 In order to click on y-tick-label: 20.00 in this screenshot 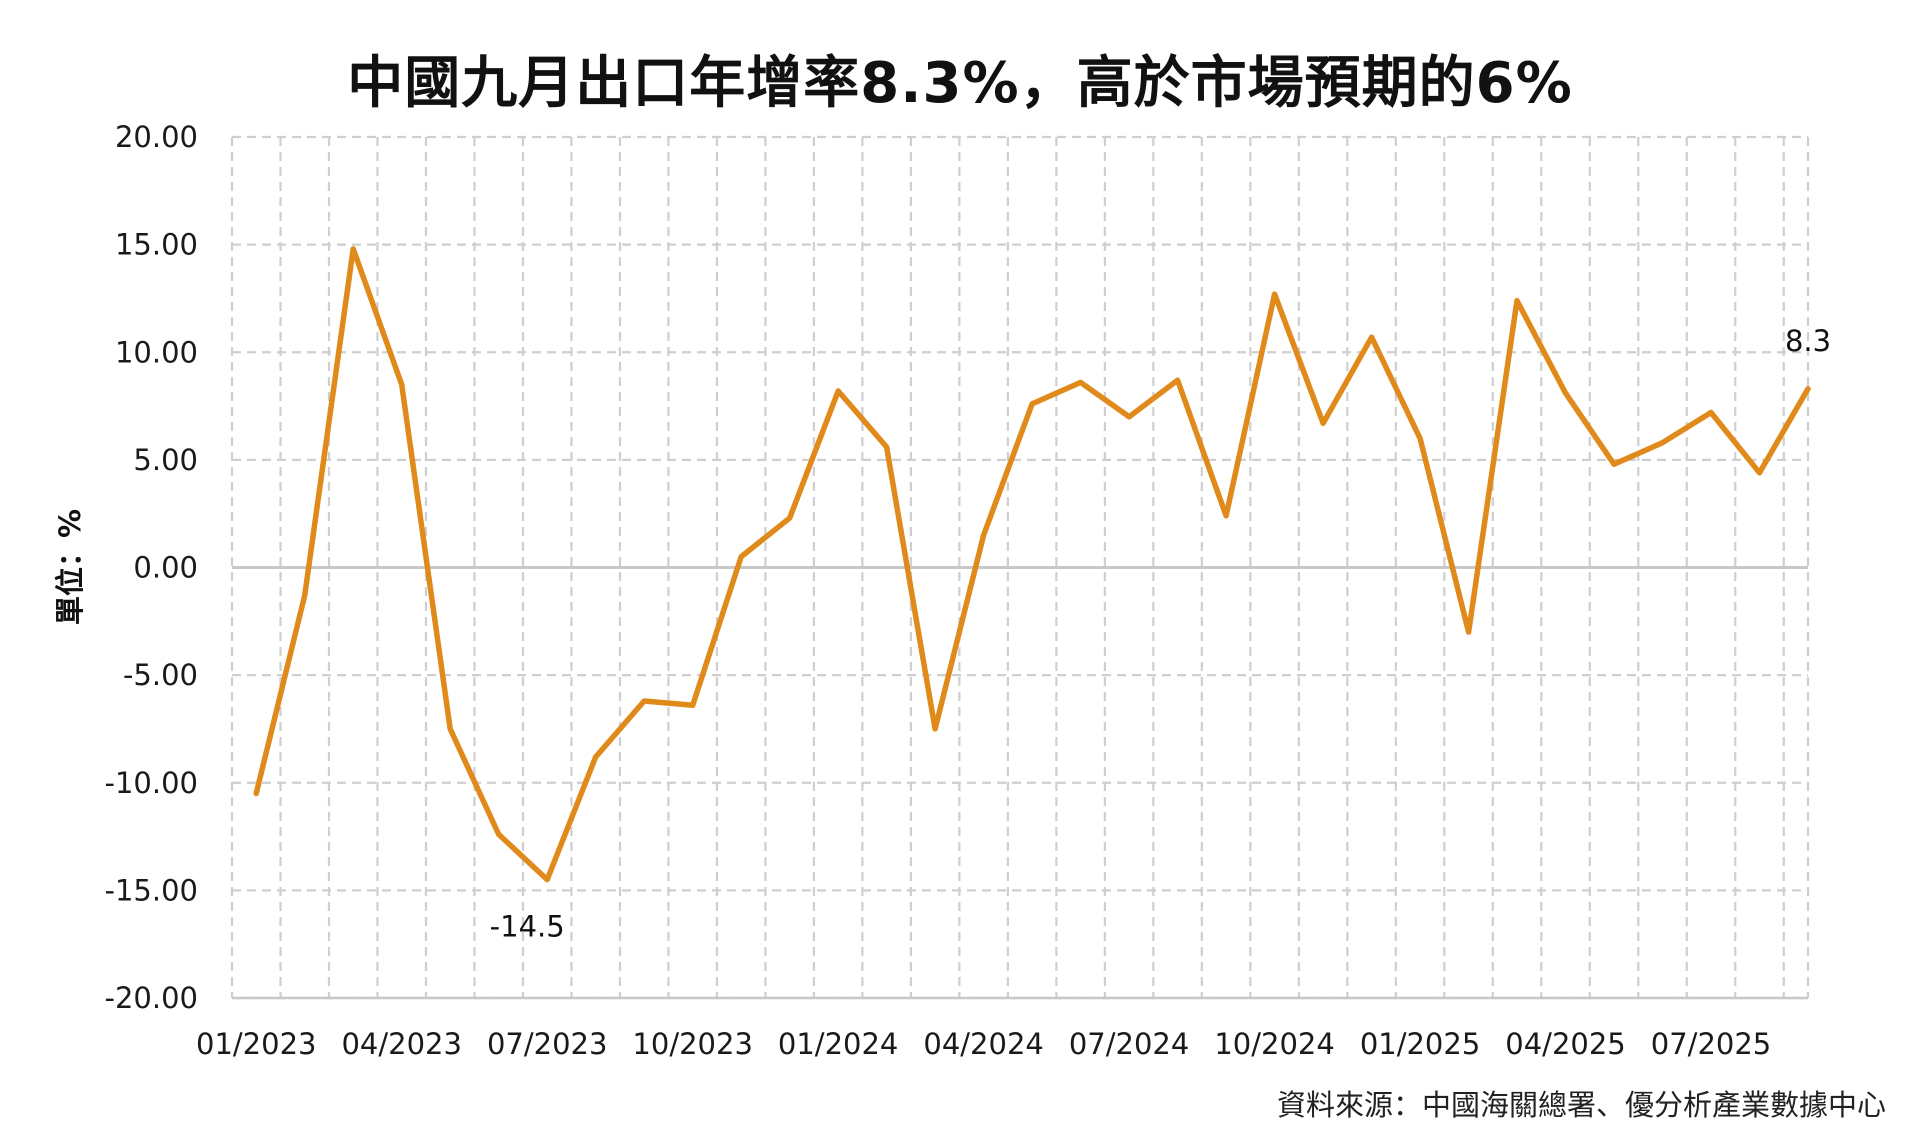, I will do `click(156, 137)`.